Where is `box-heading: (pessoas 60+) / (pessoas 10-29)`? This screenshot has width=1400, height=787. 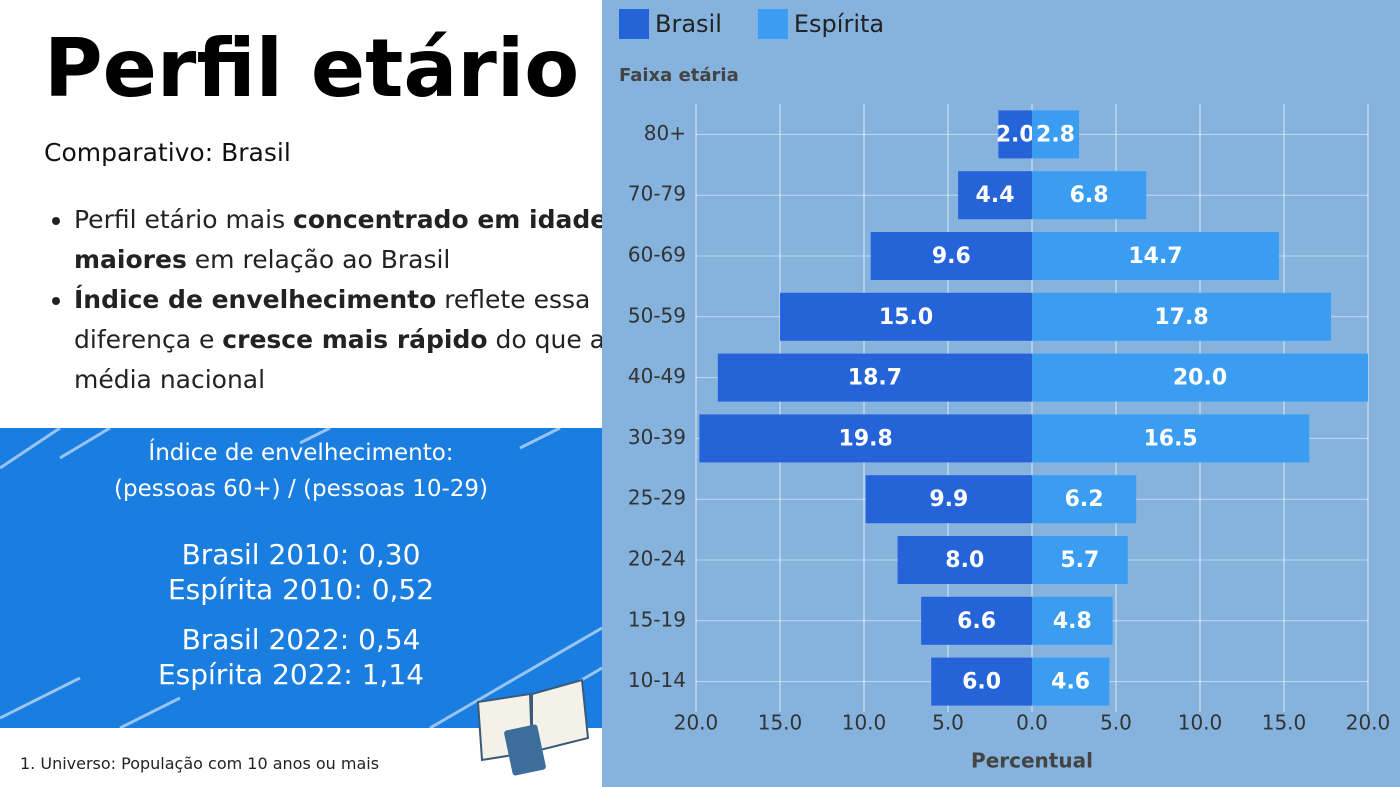 box-heading: (pessoas 60+) / (pessoas 10-29) is located at coordinates (301, 489).